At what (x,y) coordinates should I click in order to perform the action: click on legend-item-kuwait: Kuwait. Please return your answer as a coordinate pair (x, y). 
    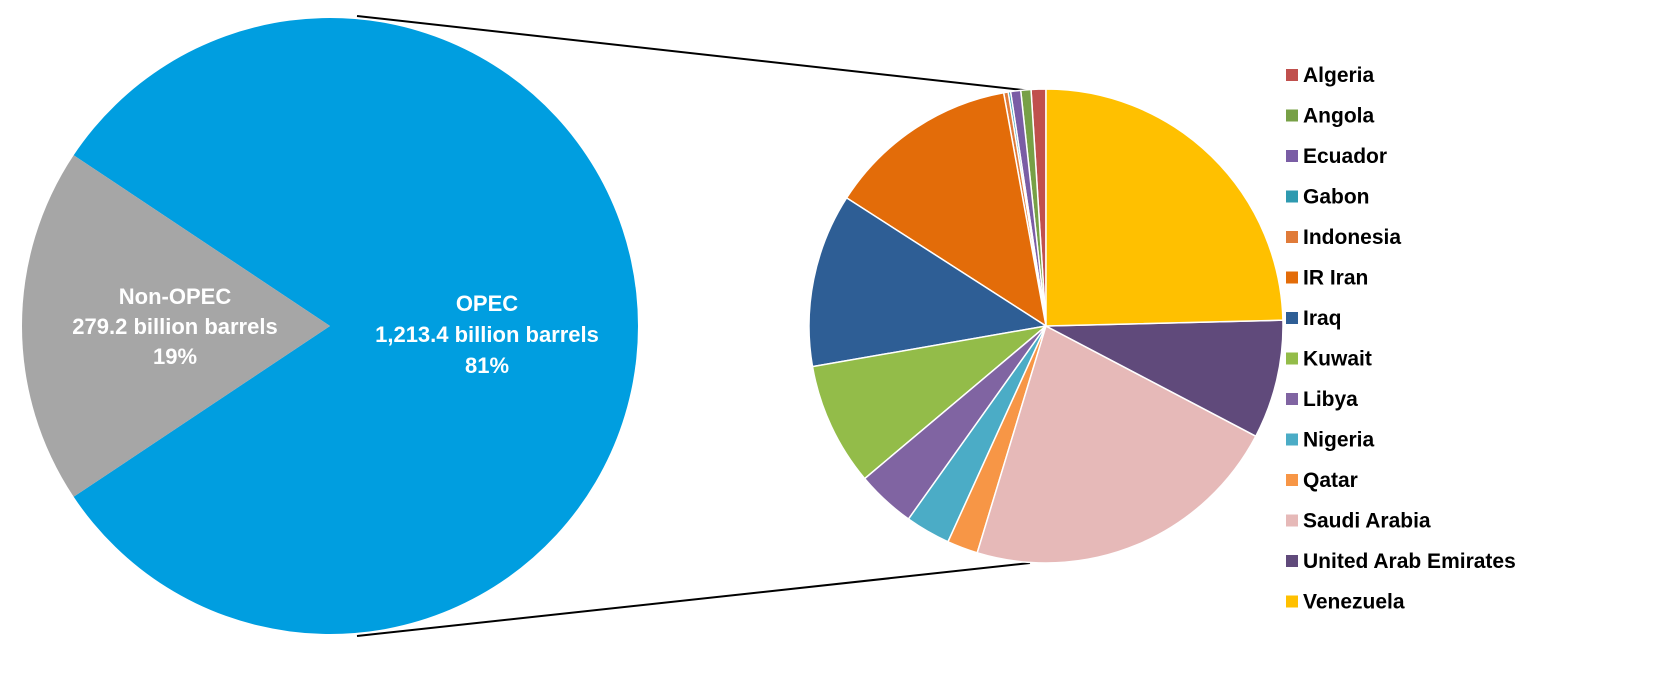
    Looking at the image, I should click on (1329, 359).